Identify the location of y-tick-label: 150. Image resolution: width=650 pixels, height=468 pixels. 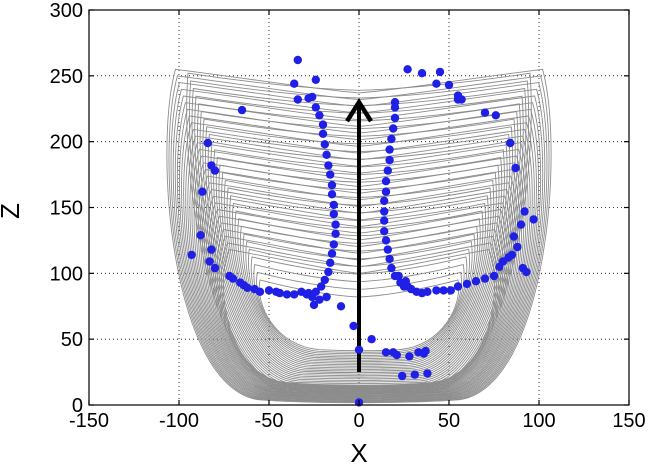
(66, 209).